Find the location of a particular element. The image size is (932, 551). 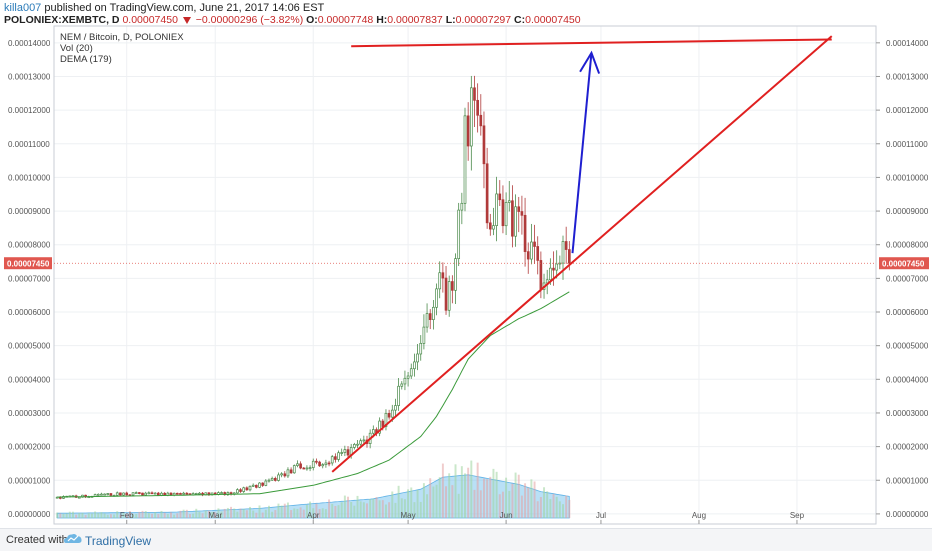

y-tick-label-right: 0.00000000 is located at coordinates (907, 514).